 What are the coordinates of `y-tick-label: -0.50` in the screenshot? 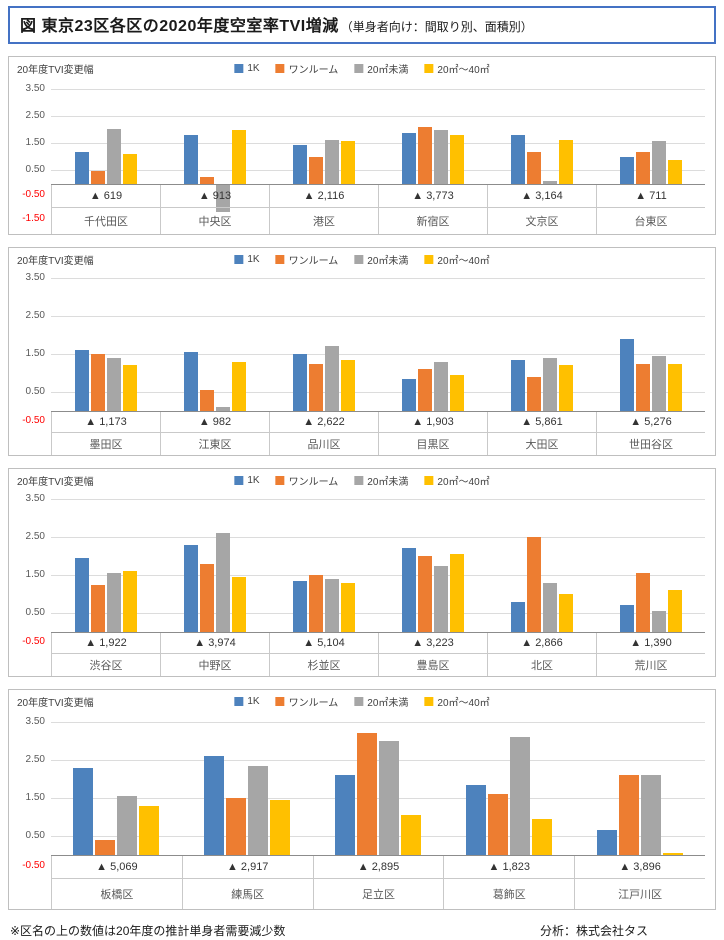 It's located at (33, 194).